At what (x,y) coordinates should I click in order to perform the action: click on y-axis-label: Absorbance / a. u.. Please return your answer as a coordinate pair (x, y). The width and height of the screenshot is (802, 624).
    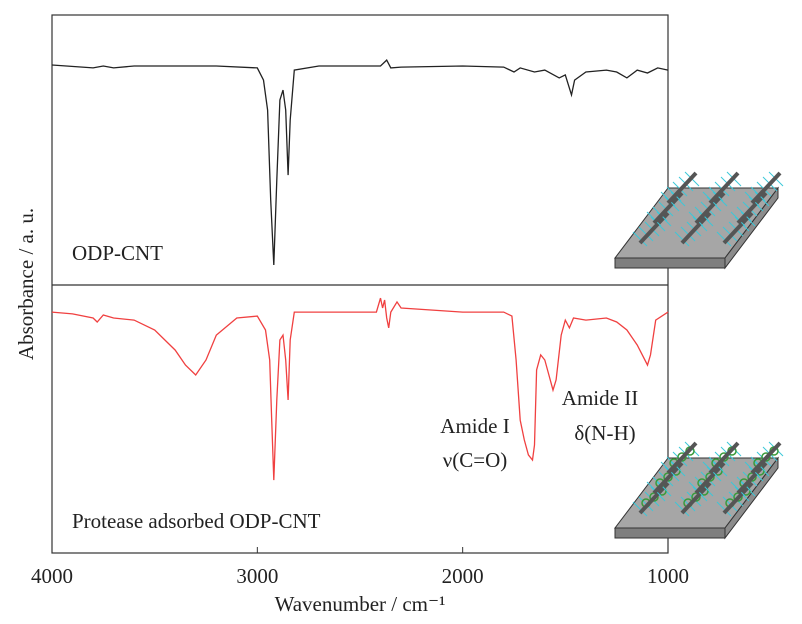
    Looking at the image, I should click on (26, 284).